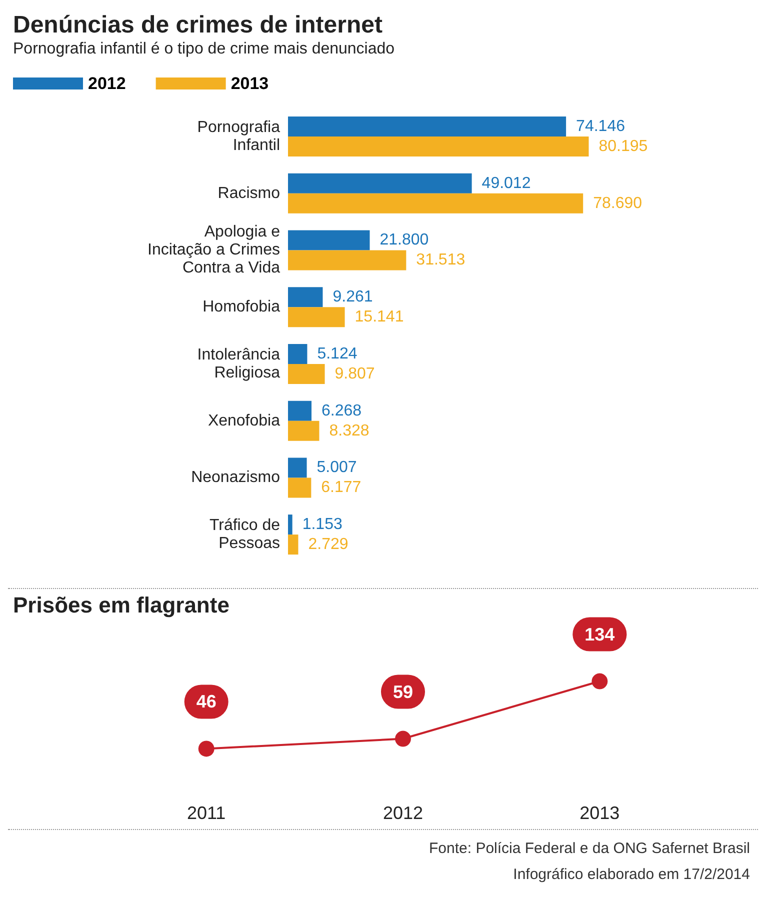  What do you see at coordinates (354, 373) in the screenshot?
I see `data-label: 9.807` at bounding box center [354, 373].